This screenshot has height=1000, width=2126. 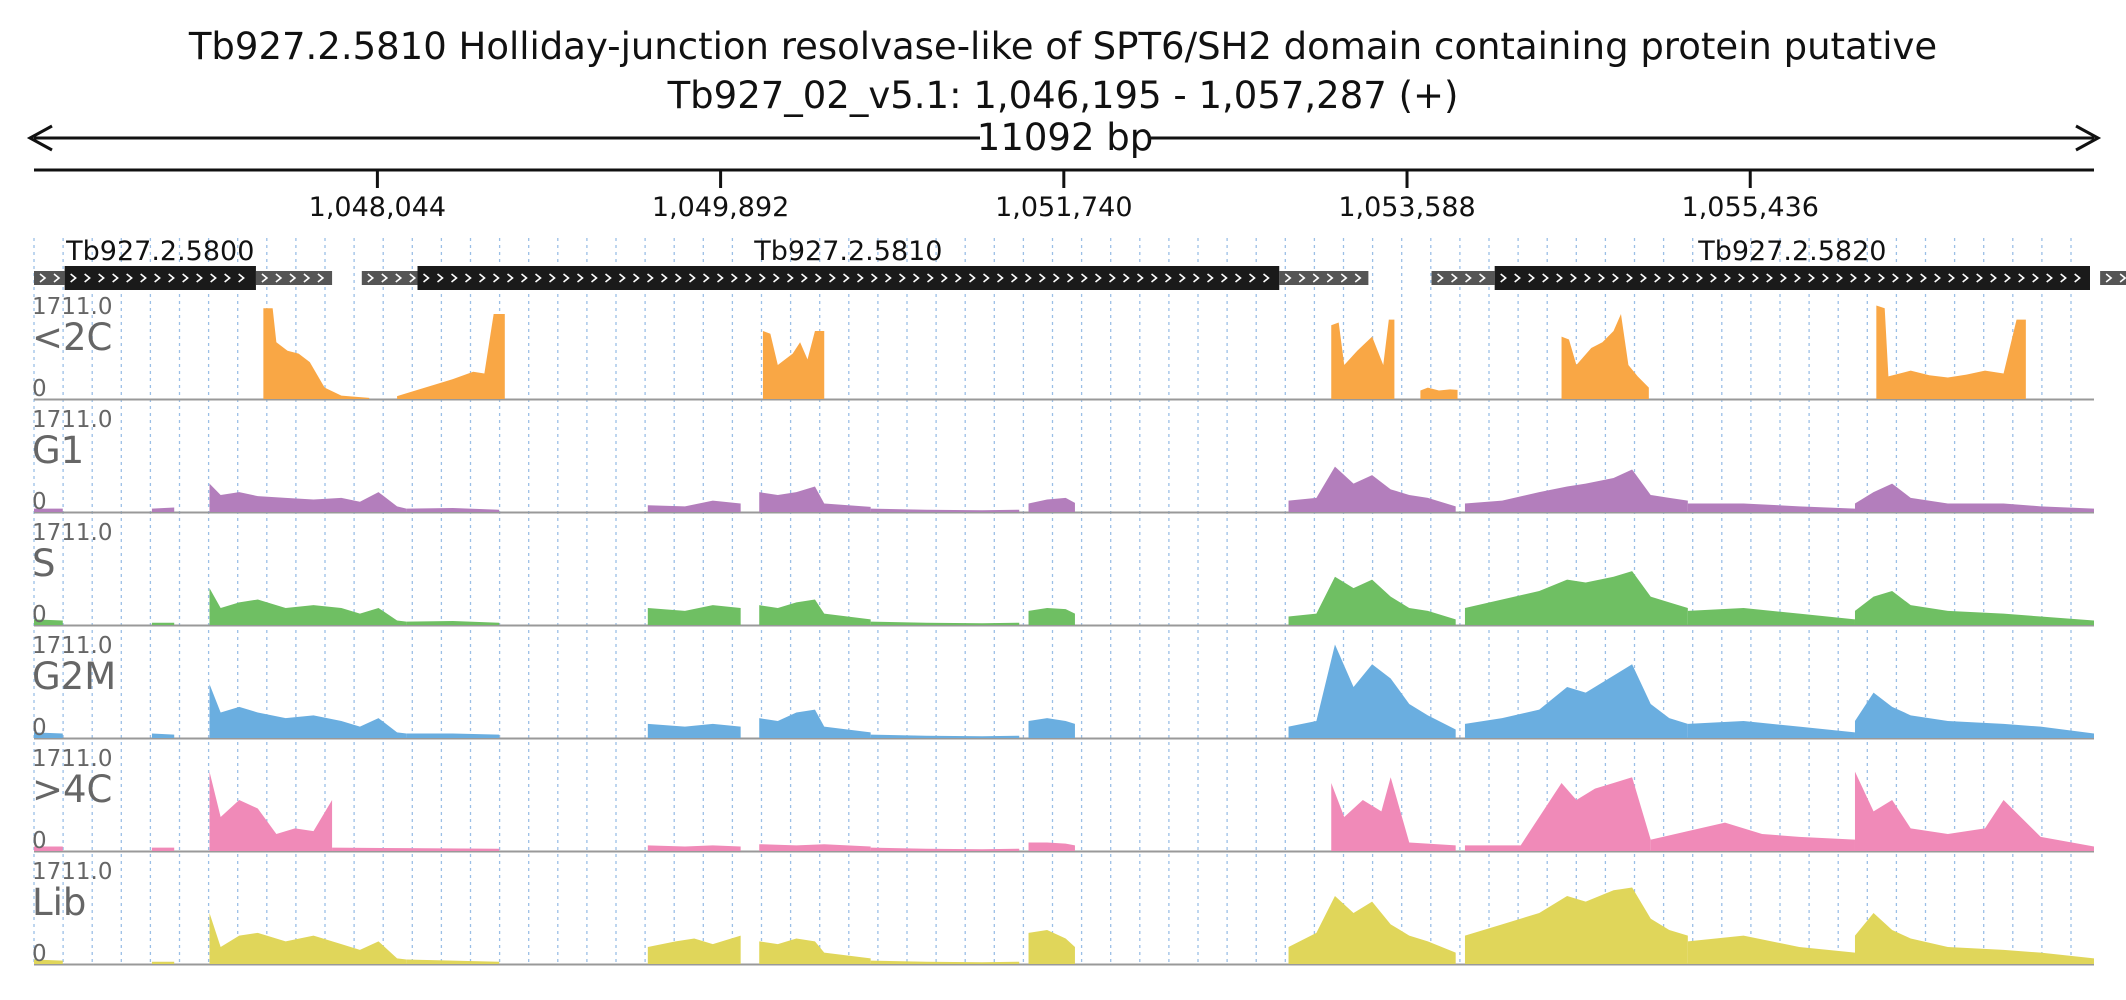 I want to click on track-1: 1711.0G1 0, so click(x=1063, y=461).